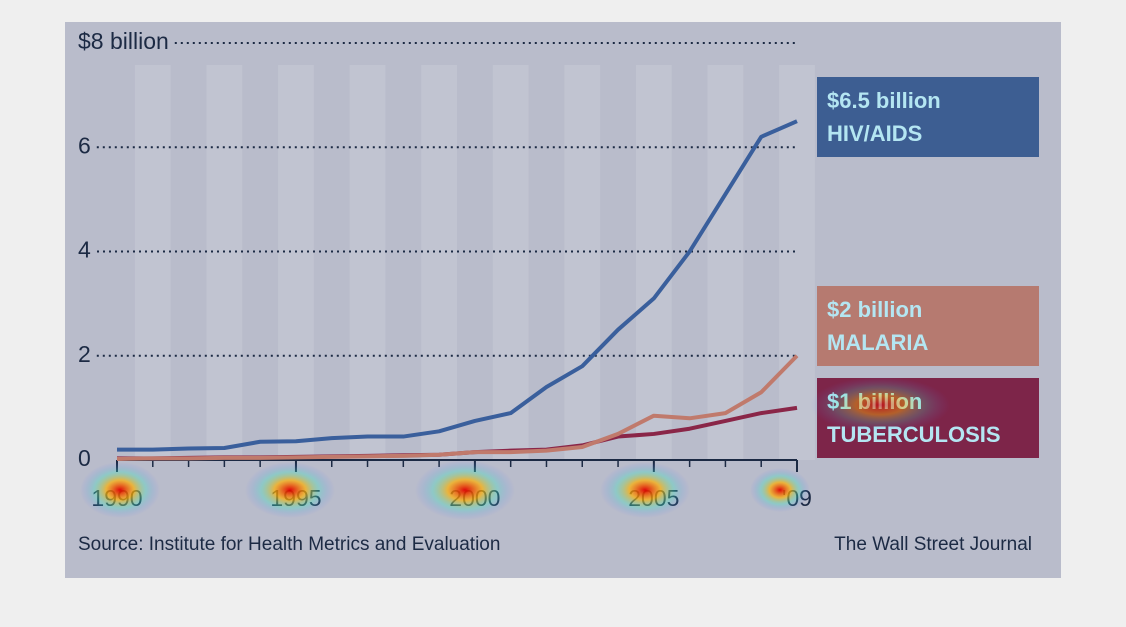 The height and width of the screenshot is (627, 1126). I want to click on legend-name: HIV/AIDS, so click(874, 133).